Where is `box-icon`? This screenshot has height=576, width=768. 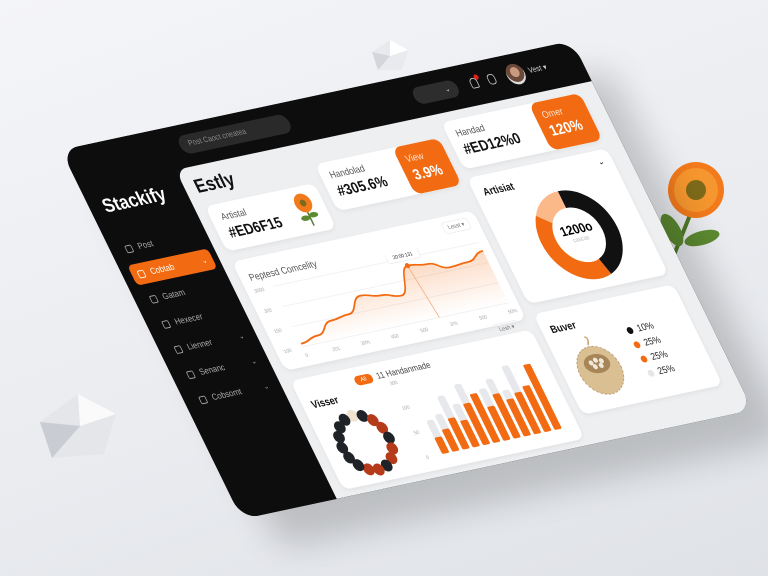
box-icon is located at coordinates (141, 274).